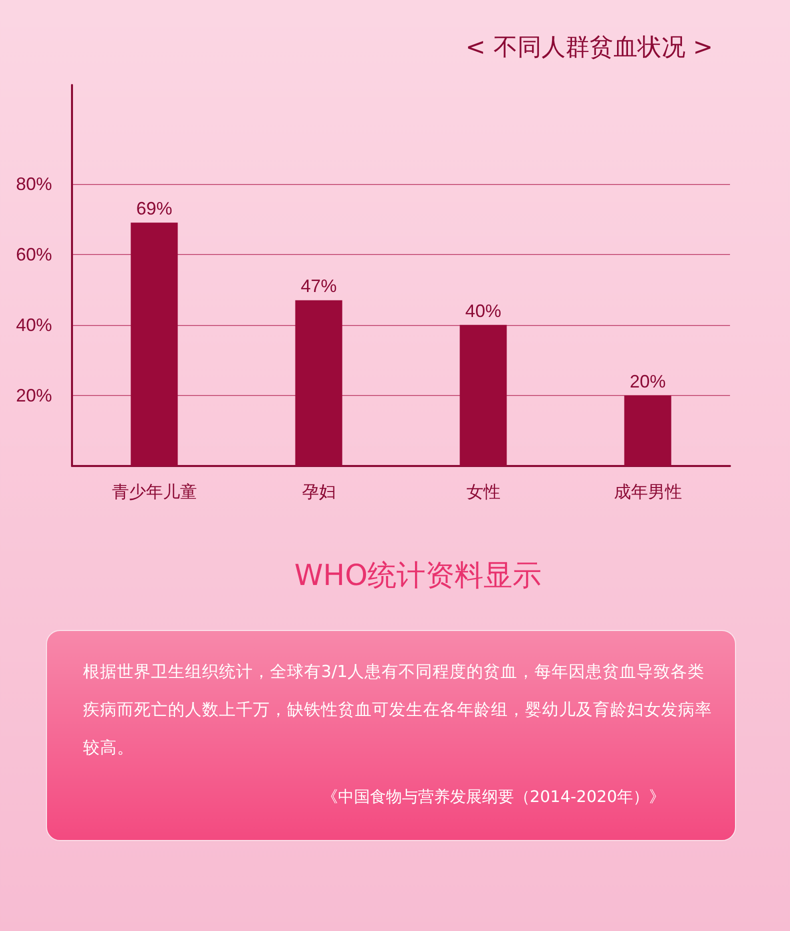 This screenshot has width=790, height=931. Describe the element at coordinates (483, 492) in the screenshot. I see `x-tick-label: 女性` at that location.